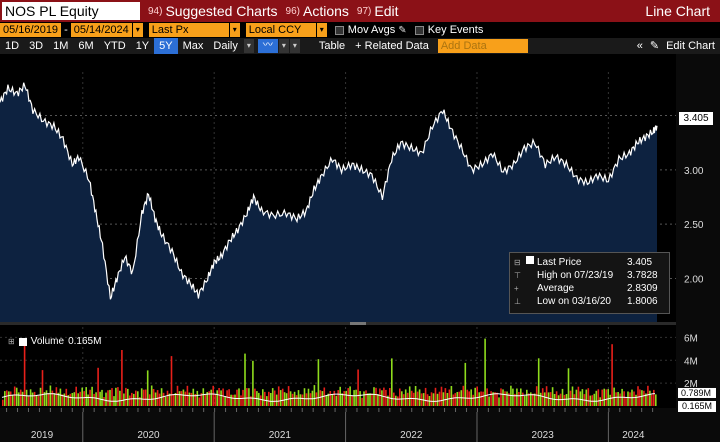 The width and height of the screenshot is (720, 442). Describe the element at coordinates (358, 323) in the screenshot. I see `divider-handle` at that location.